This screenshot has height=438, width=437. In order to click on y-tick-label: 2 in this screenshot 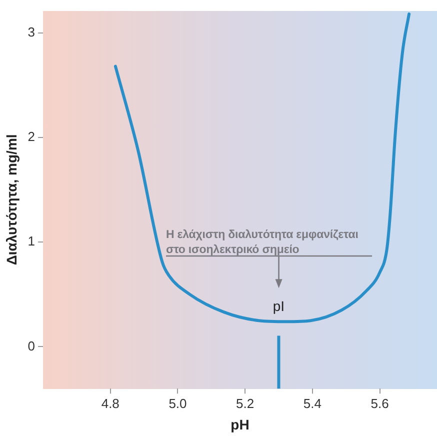, I will do `click(32, 136)`.